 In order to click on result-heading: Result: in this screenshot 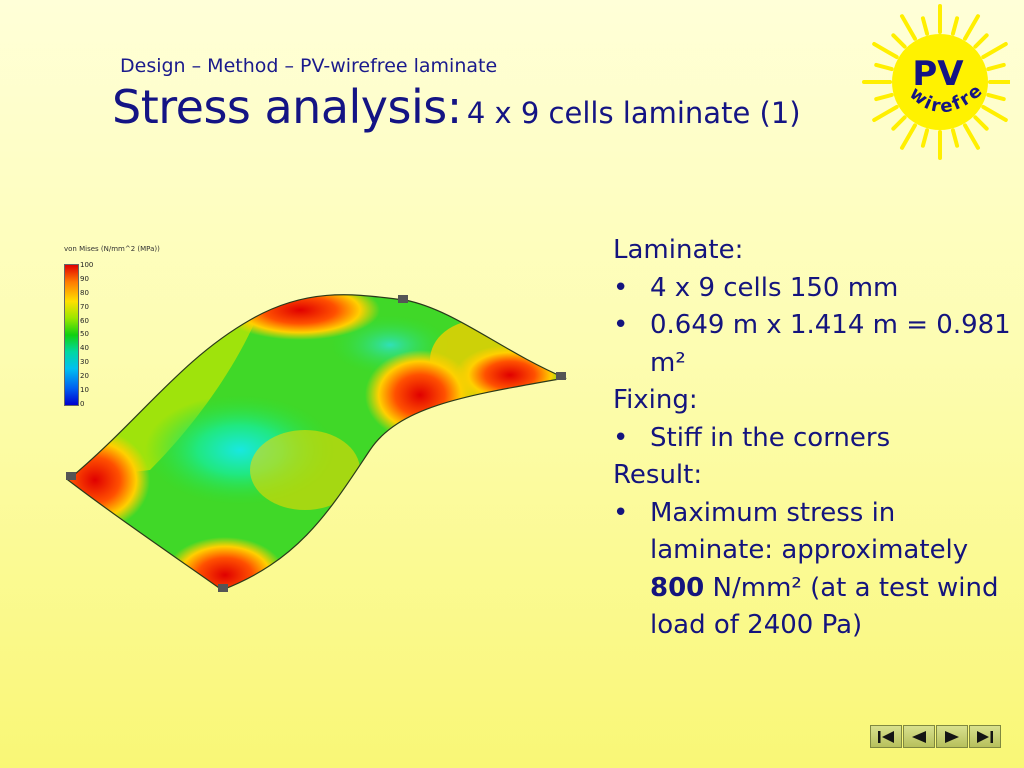, I will do `click(658, 475)`.